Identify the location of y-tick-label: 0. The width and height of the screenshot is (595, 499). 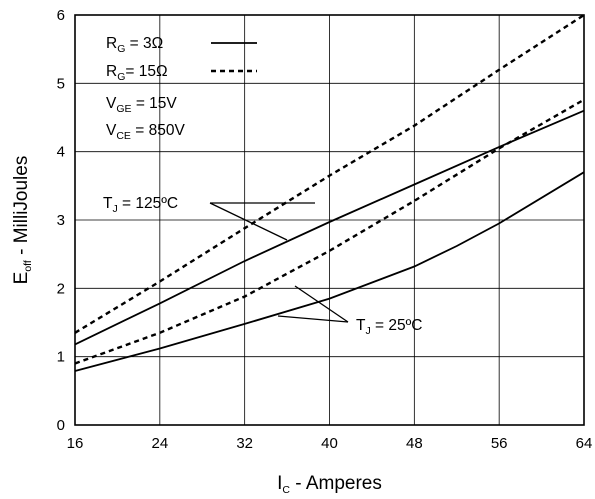
(61, 425).